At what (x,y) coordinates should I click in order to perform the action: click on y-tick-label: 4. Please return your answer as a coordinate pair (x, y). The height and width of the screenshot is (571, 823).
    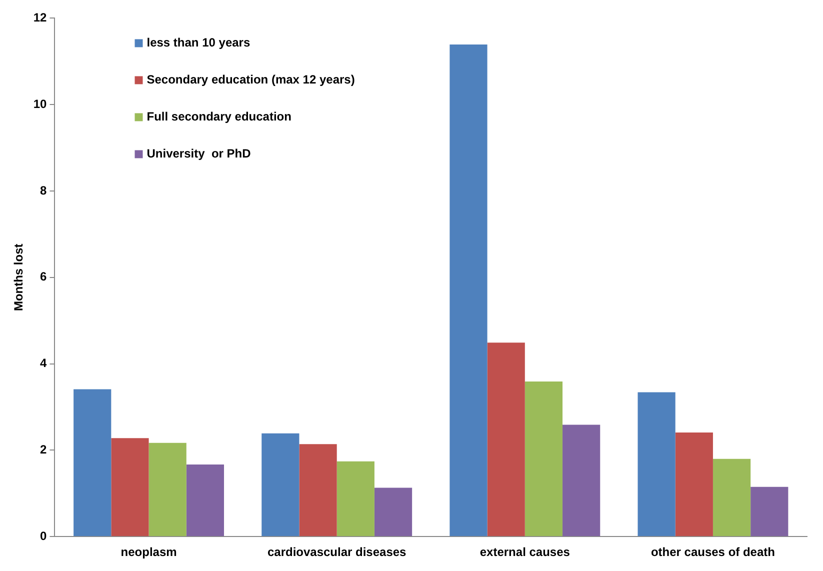
    Looking at the image, I should click on (44, 363).